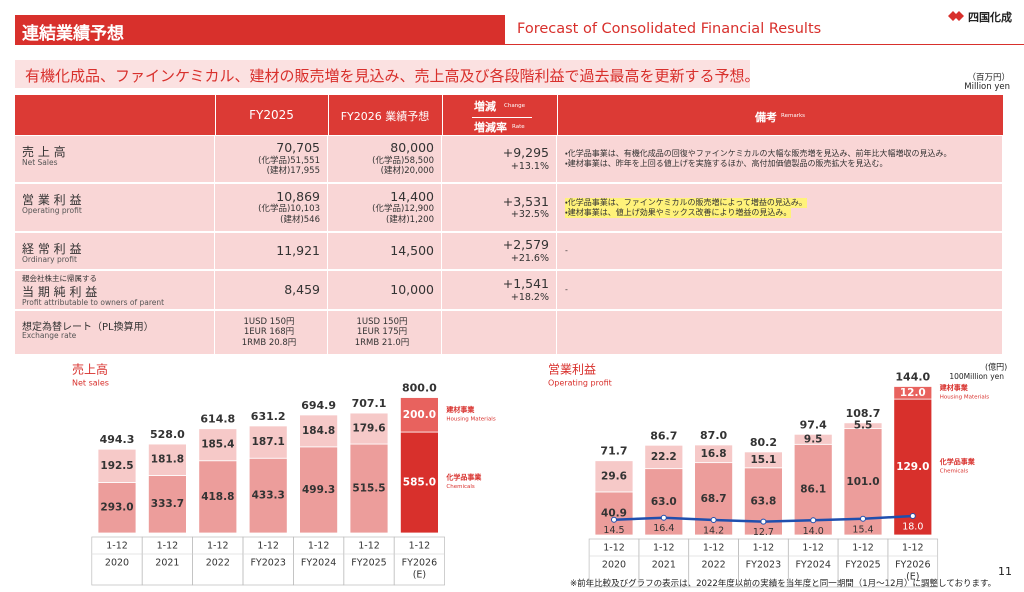 This screenshot has height=592, width=1024. Describe the element at coordinates (964, 397) in the screenshot. I see `legend-name-en: Housing Materials` at that location.